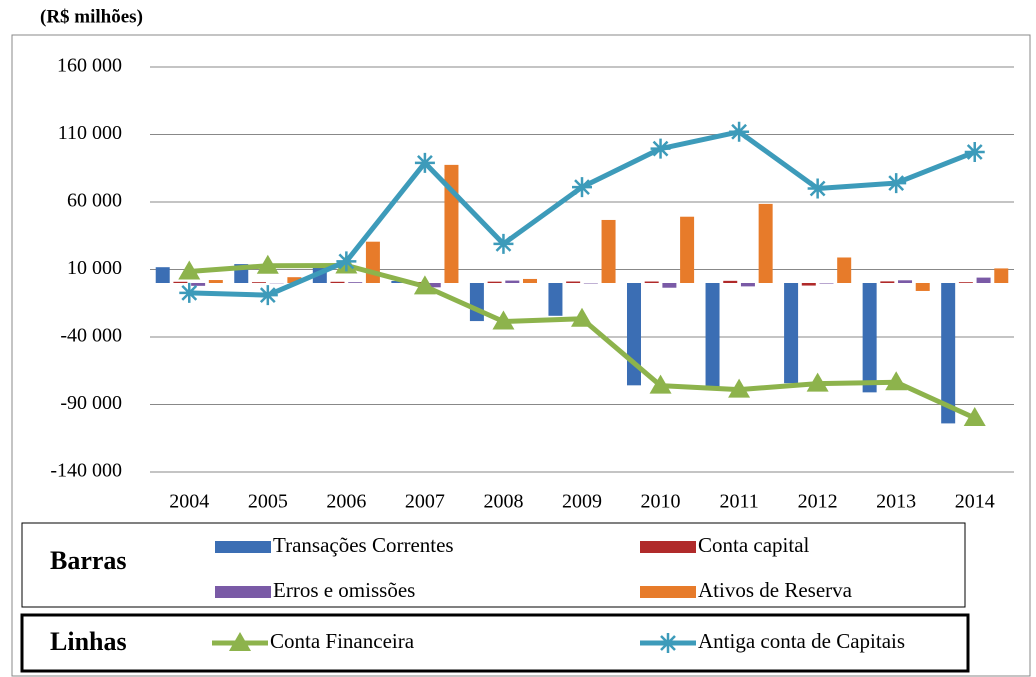 The width and height of the screenshot is (1036, 677). I want to click on x-tick-label: 2010, so click(661, 502).